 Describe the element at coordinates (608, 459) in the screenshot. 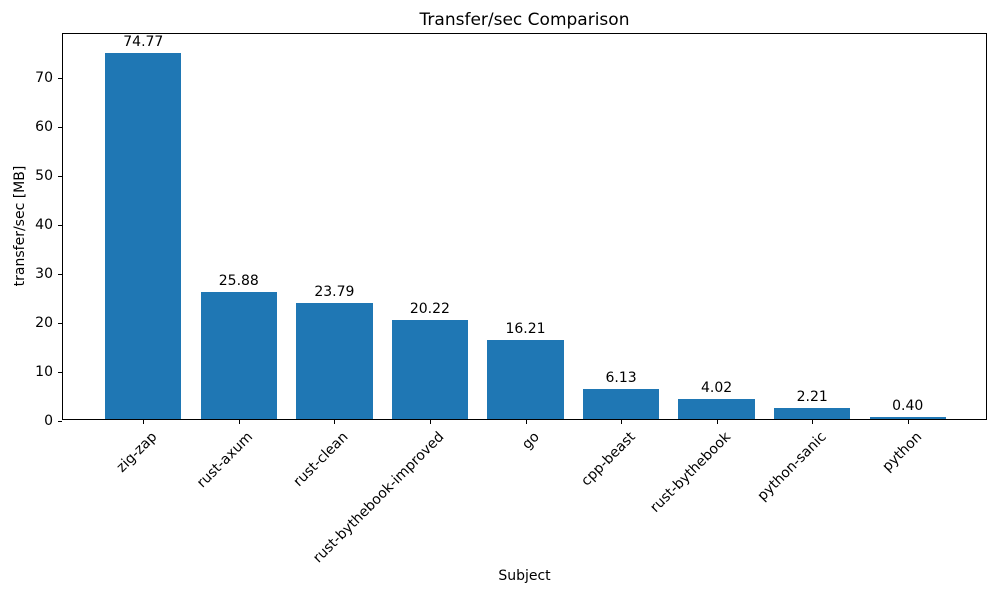

I see `x-tick-label: cpp-beast` at that location.